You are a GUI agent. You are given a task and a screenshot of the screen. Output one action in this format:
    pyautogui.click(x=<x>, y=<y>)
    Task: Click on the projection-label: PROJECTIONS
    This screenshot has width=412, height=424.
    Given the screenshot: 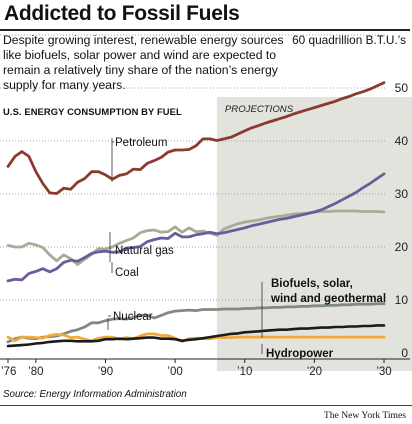 What is the action you would take?
    pyautogui.click(x=259, y=109)
    